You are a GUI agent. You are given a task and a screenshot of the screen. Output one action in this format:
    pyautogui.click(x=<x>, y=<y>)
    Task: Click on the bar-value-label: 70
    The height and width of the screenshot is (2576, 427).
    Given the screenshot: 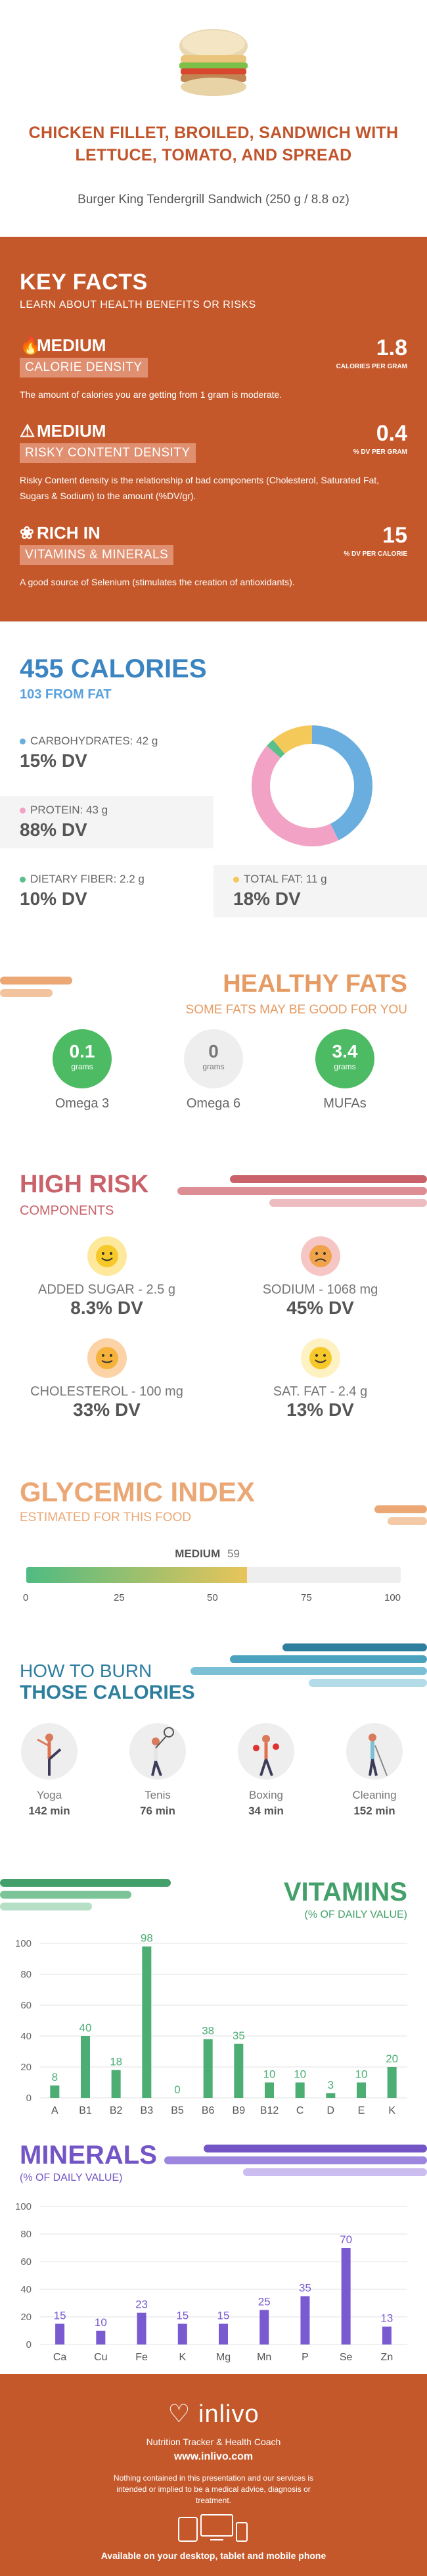 What is the action you would take?
    pyautogui.click(x=346, y=2240)
    